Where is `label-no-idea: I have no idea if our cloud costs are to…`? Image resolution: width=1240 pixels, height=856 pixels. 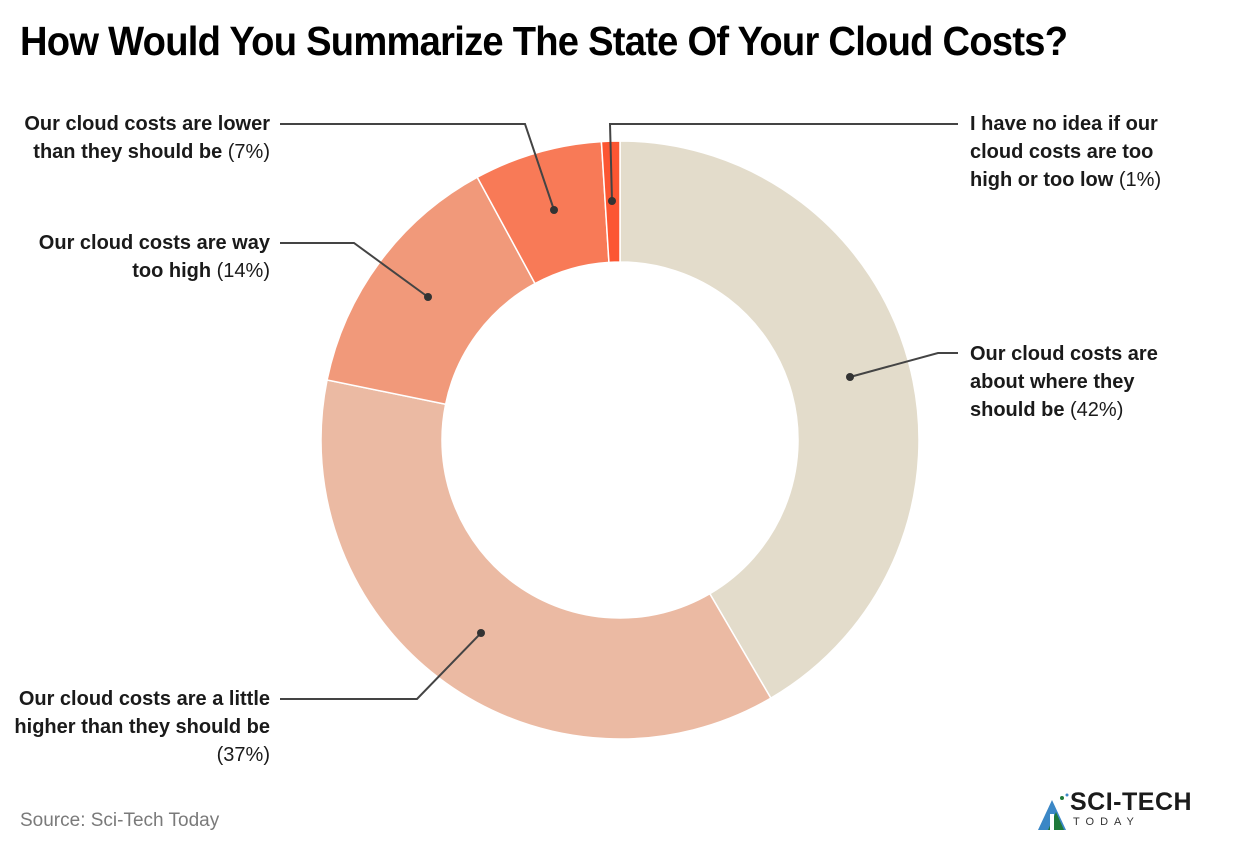 label-no-idea: I have no idea if our cloud costs are to… is located at coordinates (1066, 152).